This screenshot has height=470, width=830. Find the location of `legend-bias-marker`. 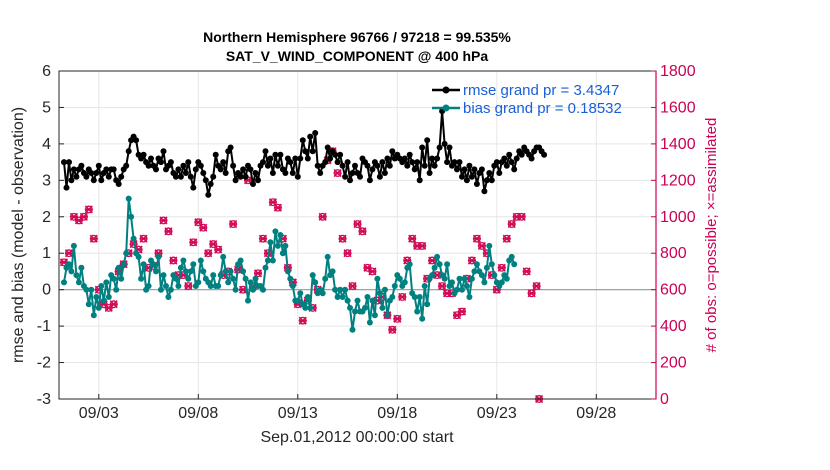

legend-bias-marker is located at coordinates (446, 108).